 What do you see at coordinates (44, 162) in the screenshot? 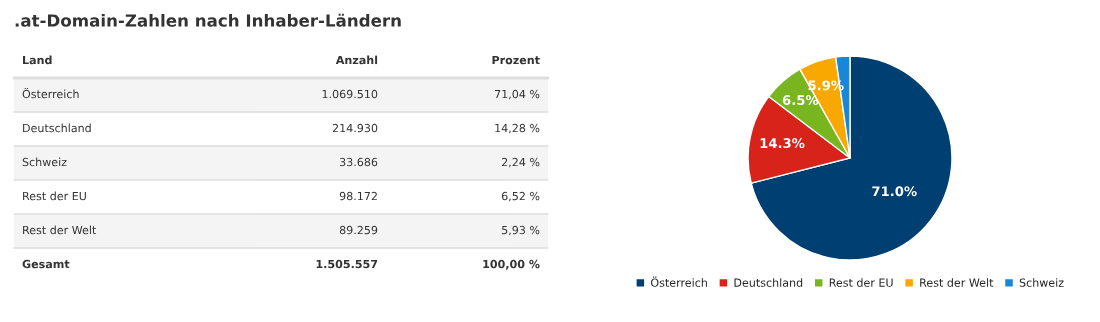
I see `text: Schweiz` at bounding box center [44, 162].